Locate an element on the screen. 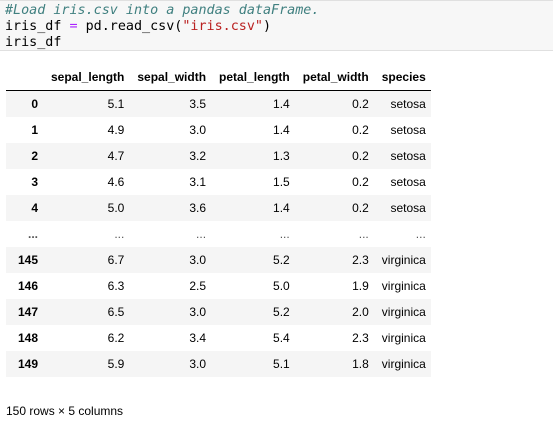 This screenshot has height=426, width=553. row-index: 1 is located at coordinates (34, 130).